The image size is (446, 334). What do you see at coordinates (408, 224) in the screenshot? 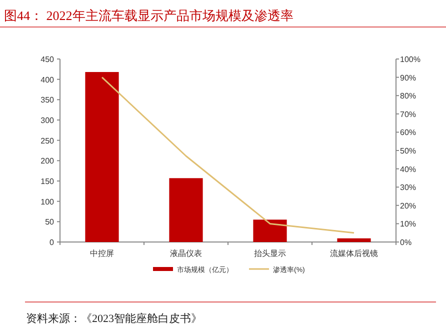
I see `y2-tick-label: 10%` at bounding box center [408, 224].